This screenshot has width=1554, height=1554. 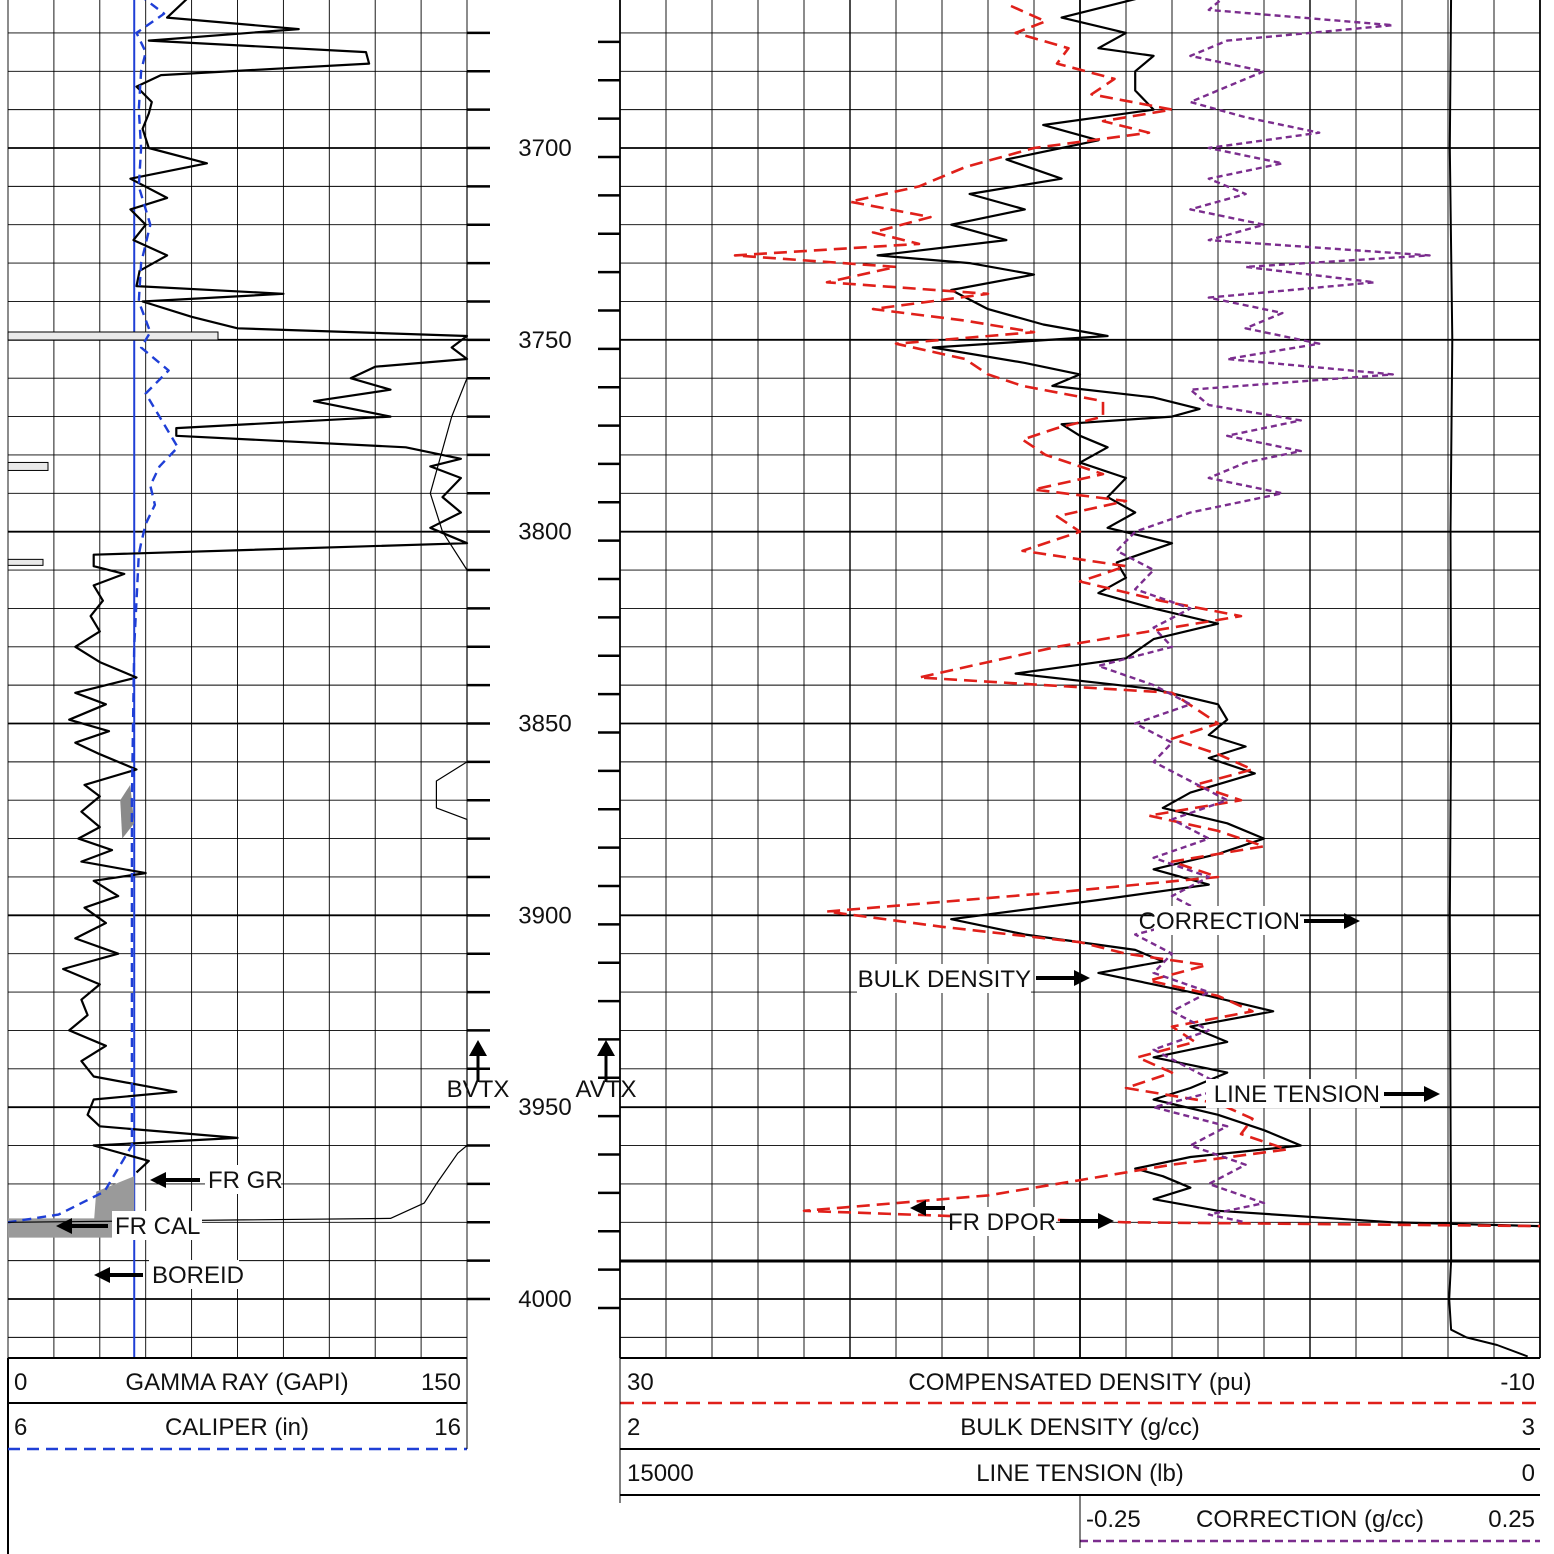 I want to click on fr-dpor-label-bg, so click(x=1004, y=1221).